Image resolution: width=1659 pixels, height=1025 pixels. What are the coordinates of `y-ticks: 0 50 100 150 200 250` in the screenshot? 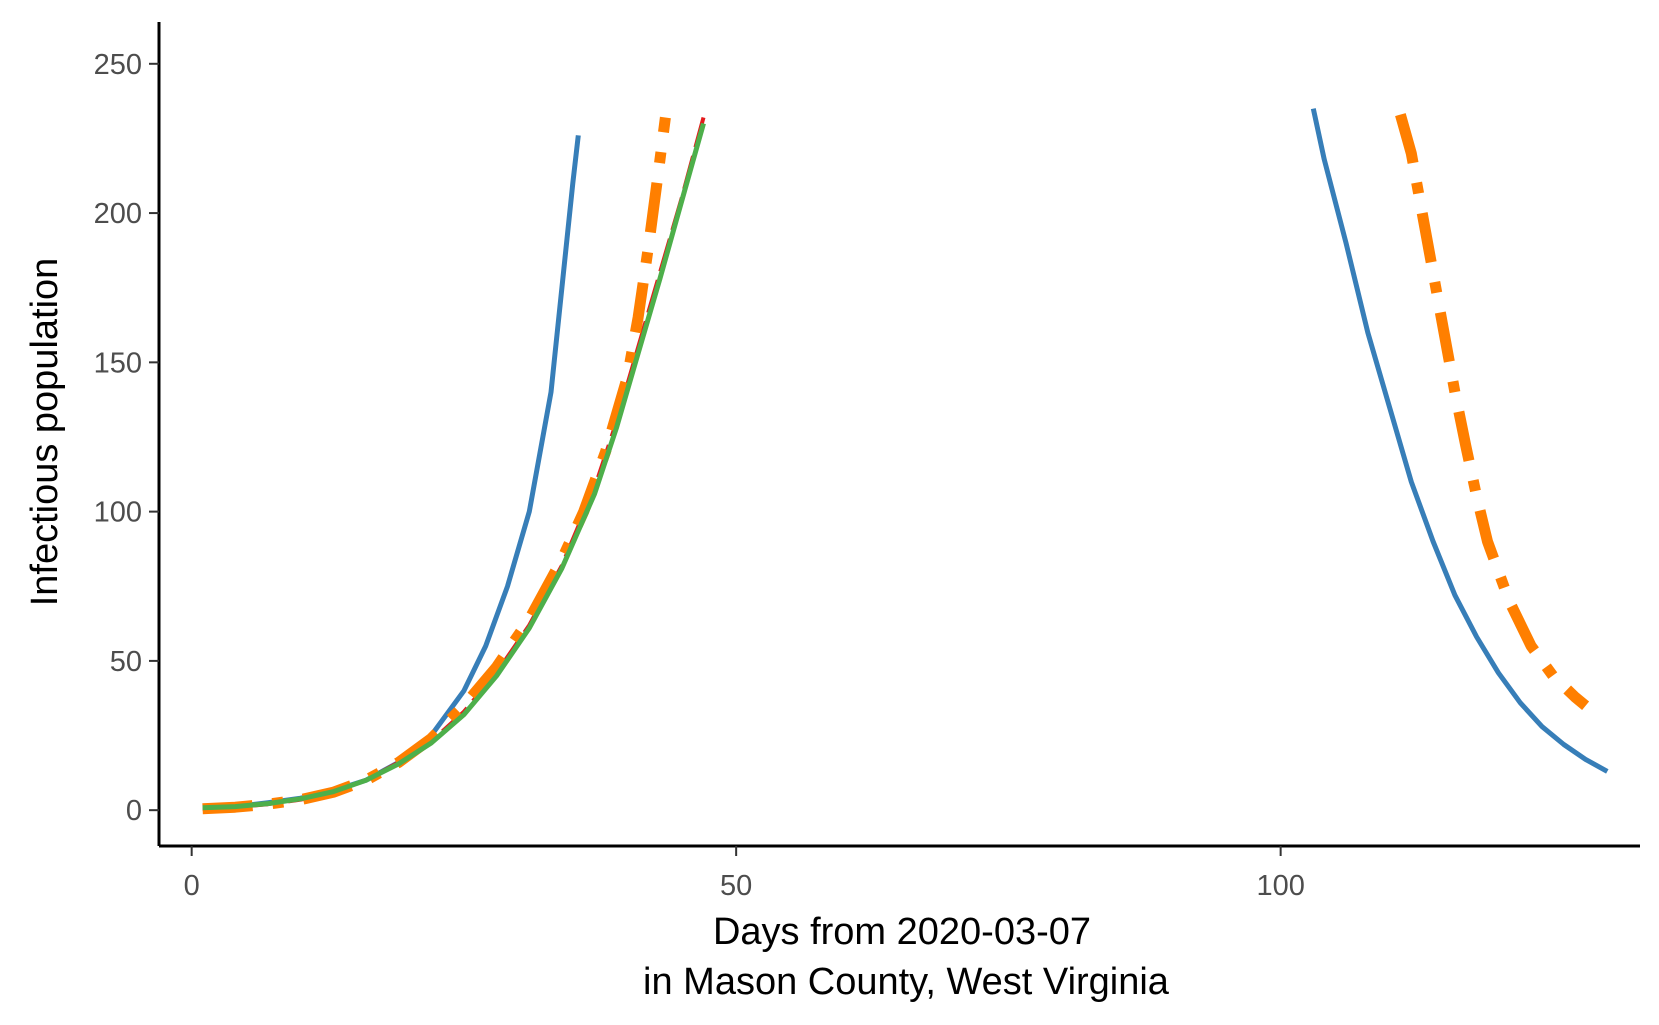 It's located at (126, 438).